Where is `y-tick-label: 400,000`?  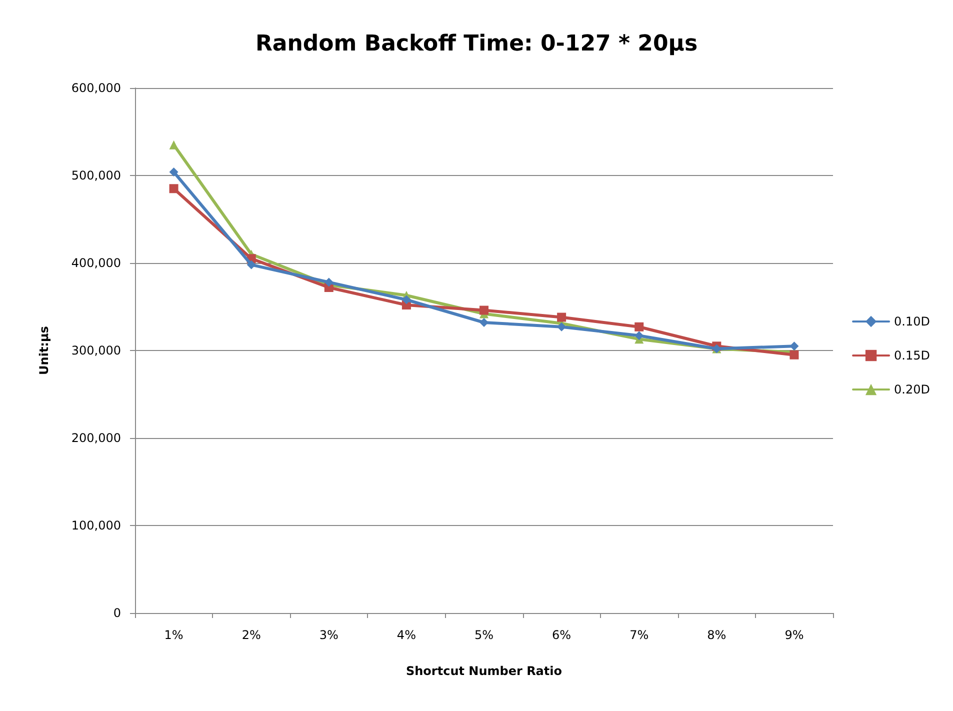 y-tick-label: 400,000 is located at coordinates (96, 263).